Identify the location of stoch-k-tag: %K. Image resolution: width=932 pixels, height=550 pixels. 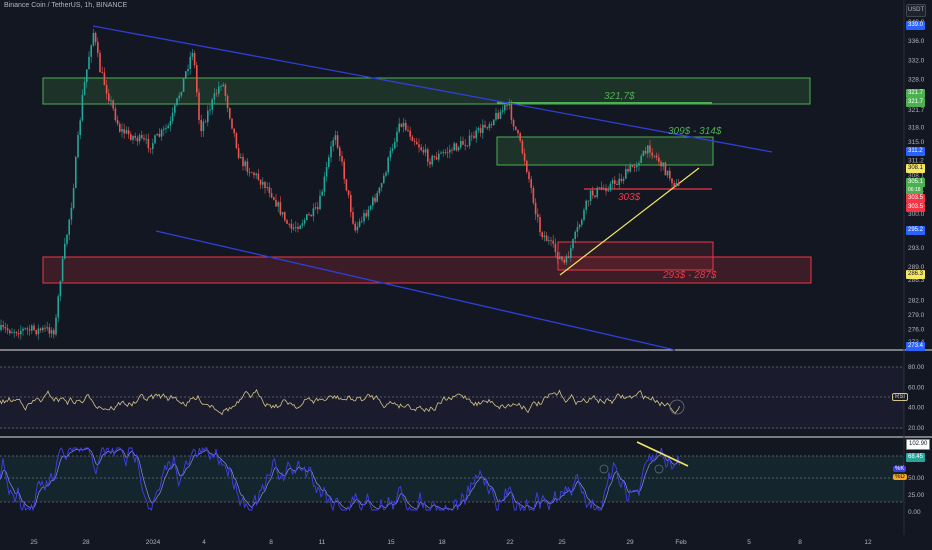
(900, 469).